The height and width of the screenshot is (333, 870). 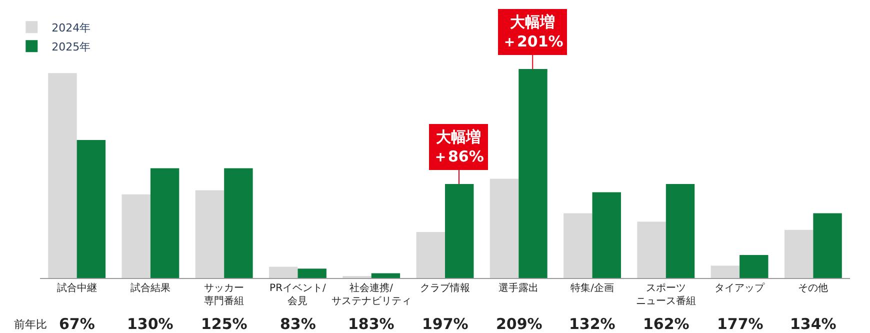 I want to click on x-tick-label: クラブ情報, so click(x=445, y=288).